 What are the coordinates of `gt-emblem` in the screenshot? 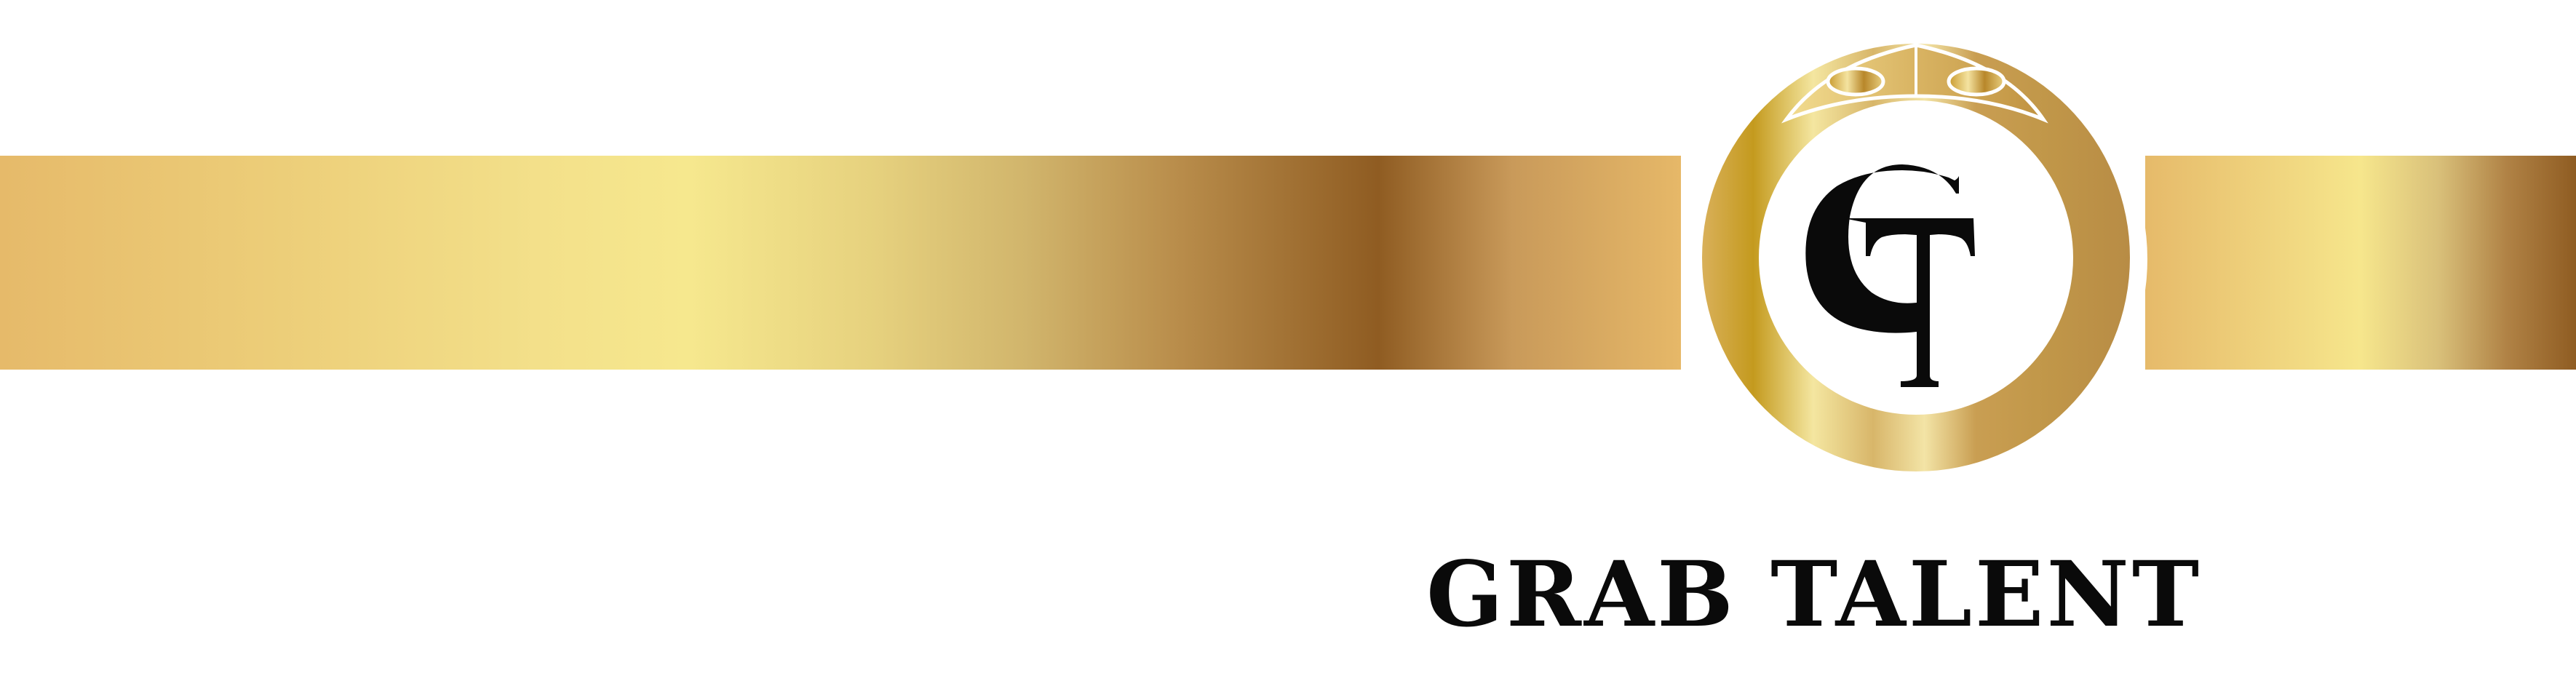 It's located at (1916, 259).